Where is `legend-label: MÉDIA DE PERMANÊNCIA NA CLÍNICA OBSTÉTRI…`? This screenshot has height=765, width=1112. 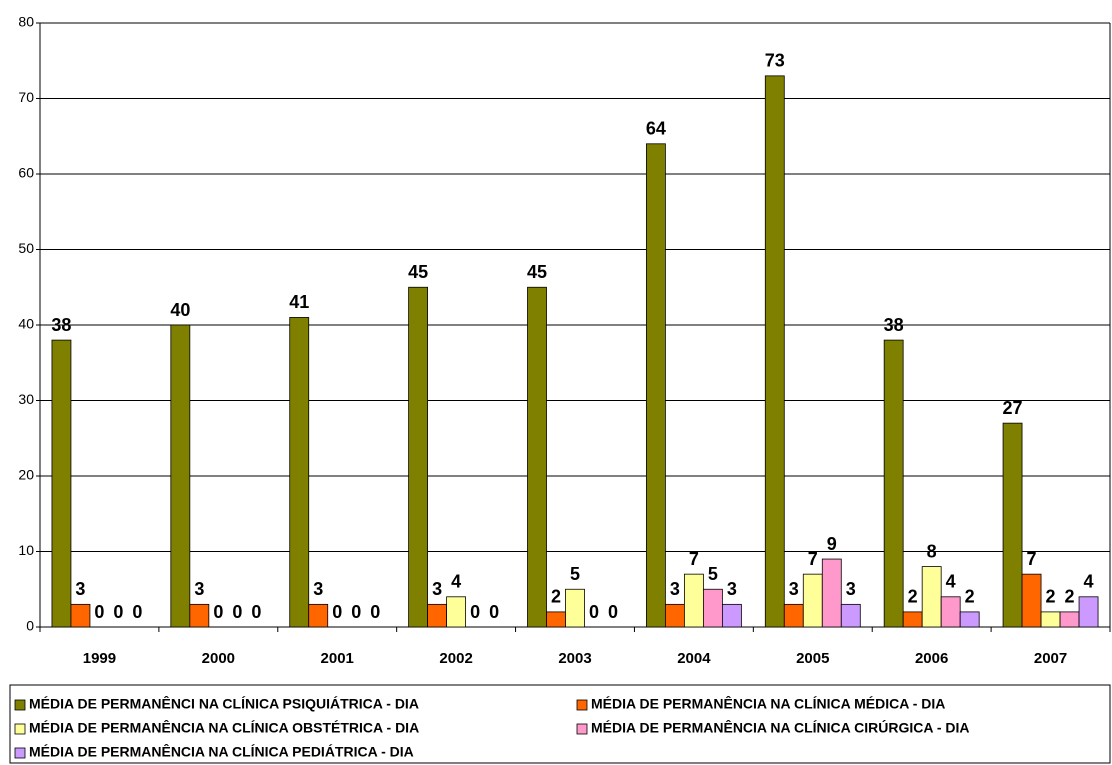 legend-label: MÉDIA DE PERMANÊNCIA NA CLÍNICA OBSTÉTRI… is located at coordinates (224, 727).